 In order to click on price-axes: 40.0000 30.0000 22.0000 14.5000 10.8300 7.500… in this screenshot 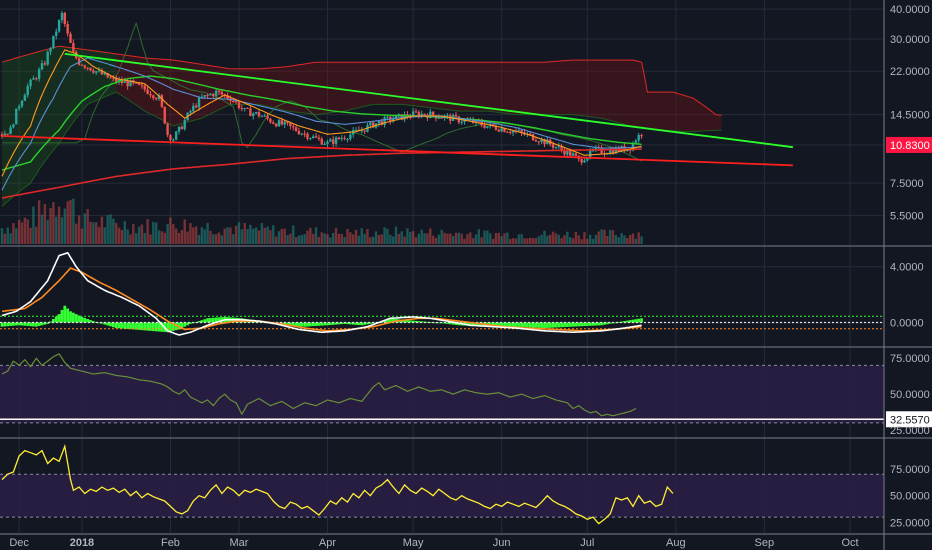, I will do `click(909, 266)`.